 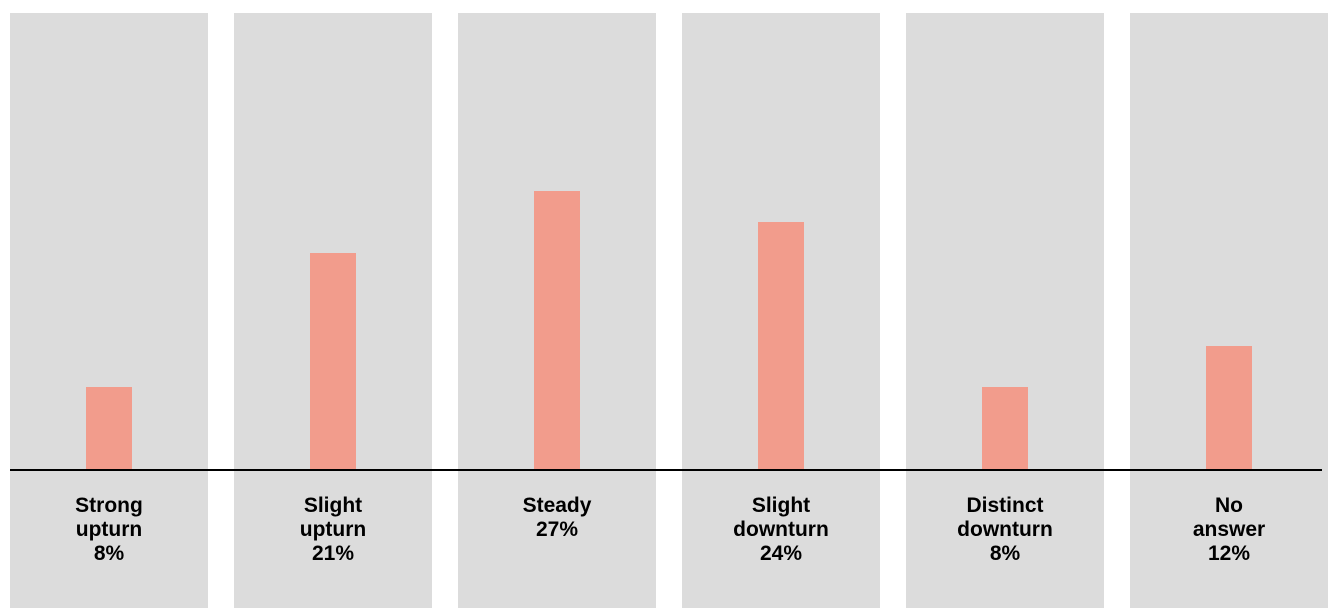 I want to click on category-label-3: Slight downturn 24%, so click(x=781, y=530).